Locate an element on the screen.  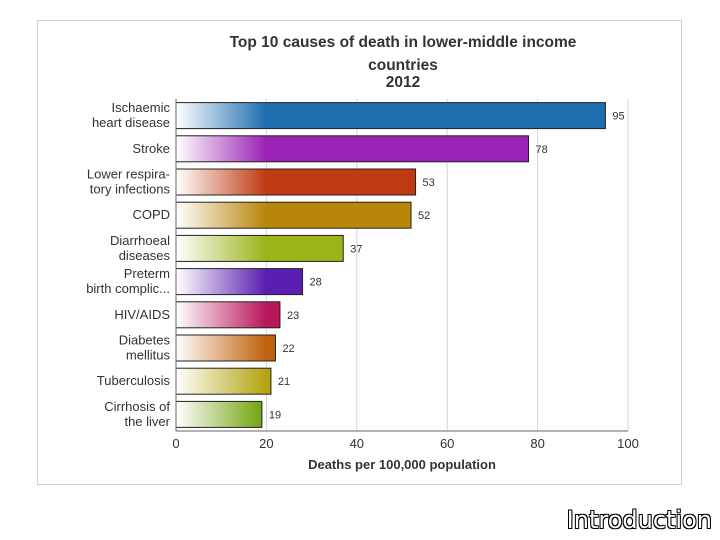
category-label: COPD is located at coordinates (151, 214).